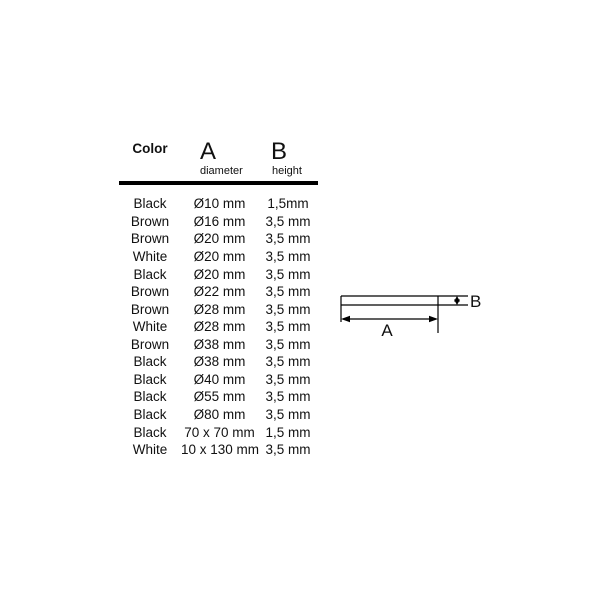 The height and width of the screenshot is (610, 610). What do you see at coordinates (221, 171) in the screenshot?
I see `column-header-a-subtitle: diameter` at bounding box center [221, 171].